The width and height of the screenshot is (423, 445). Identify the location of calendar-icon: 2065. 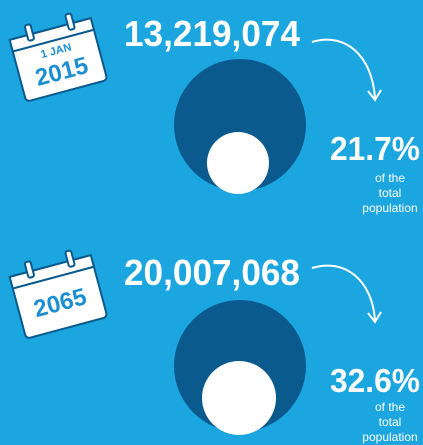
(58, 294).